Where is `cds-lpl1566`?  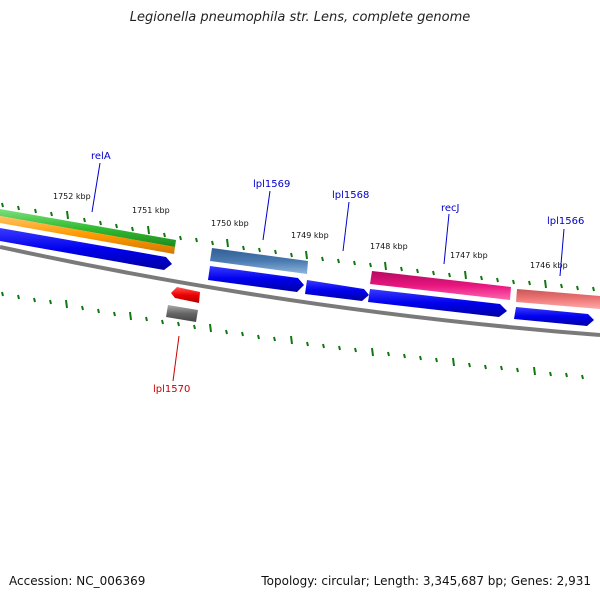 cds-lpl1566 is located at coordinates (554, 316).